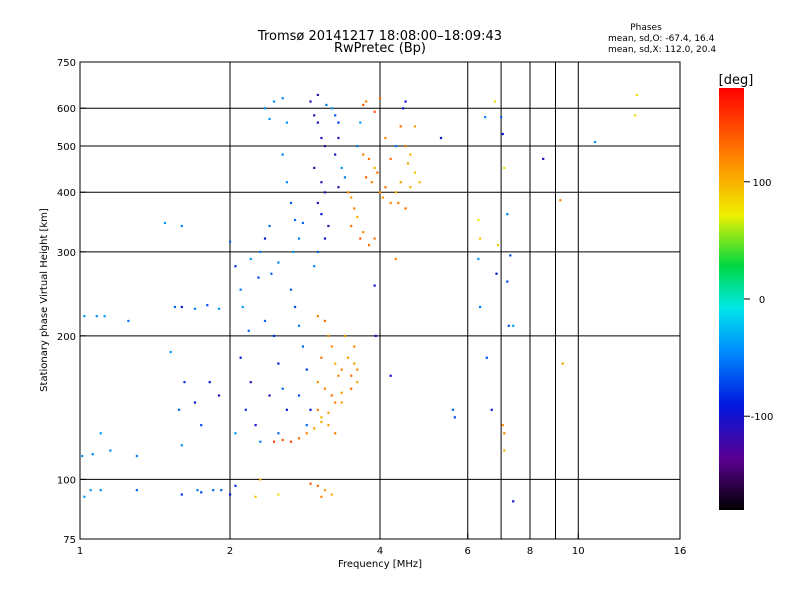  I want to click on phases-heading: Phases, so click(646, 28).